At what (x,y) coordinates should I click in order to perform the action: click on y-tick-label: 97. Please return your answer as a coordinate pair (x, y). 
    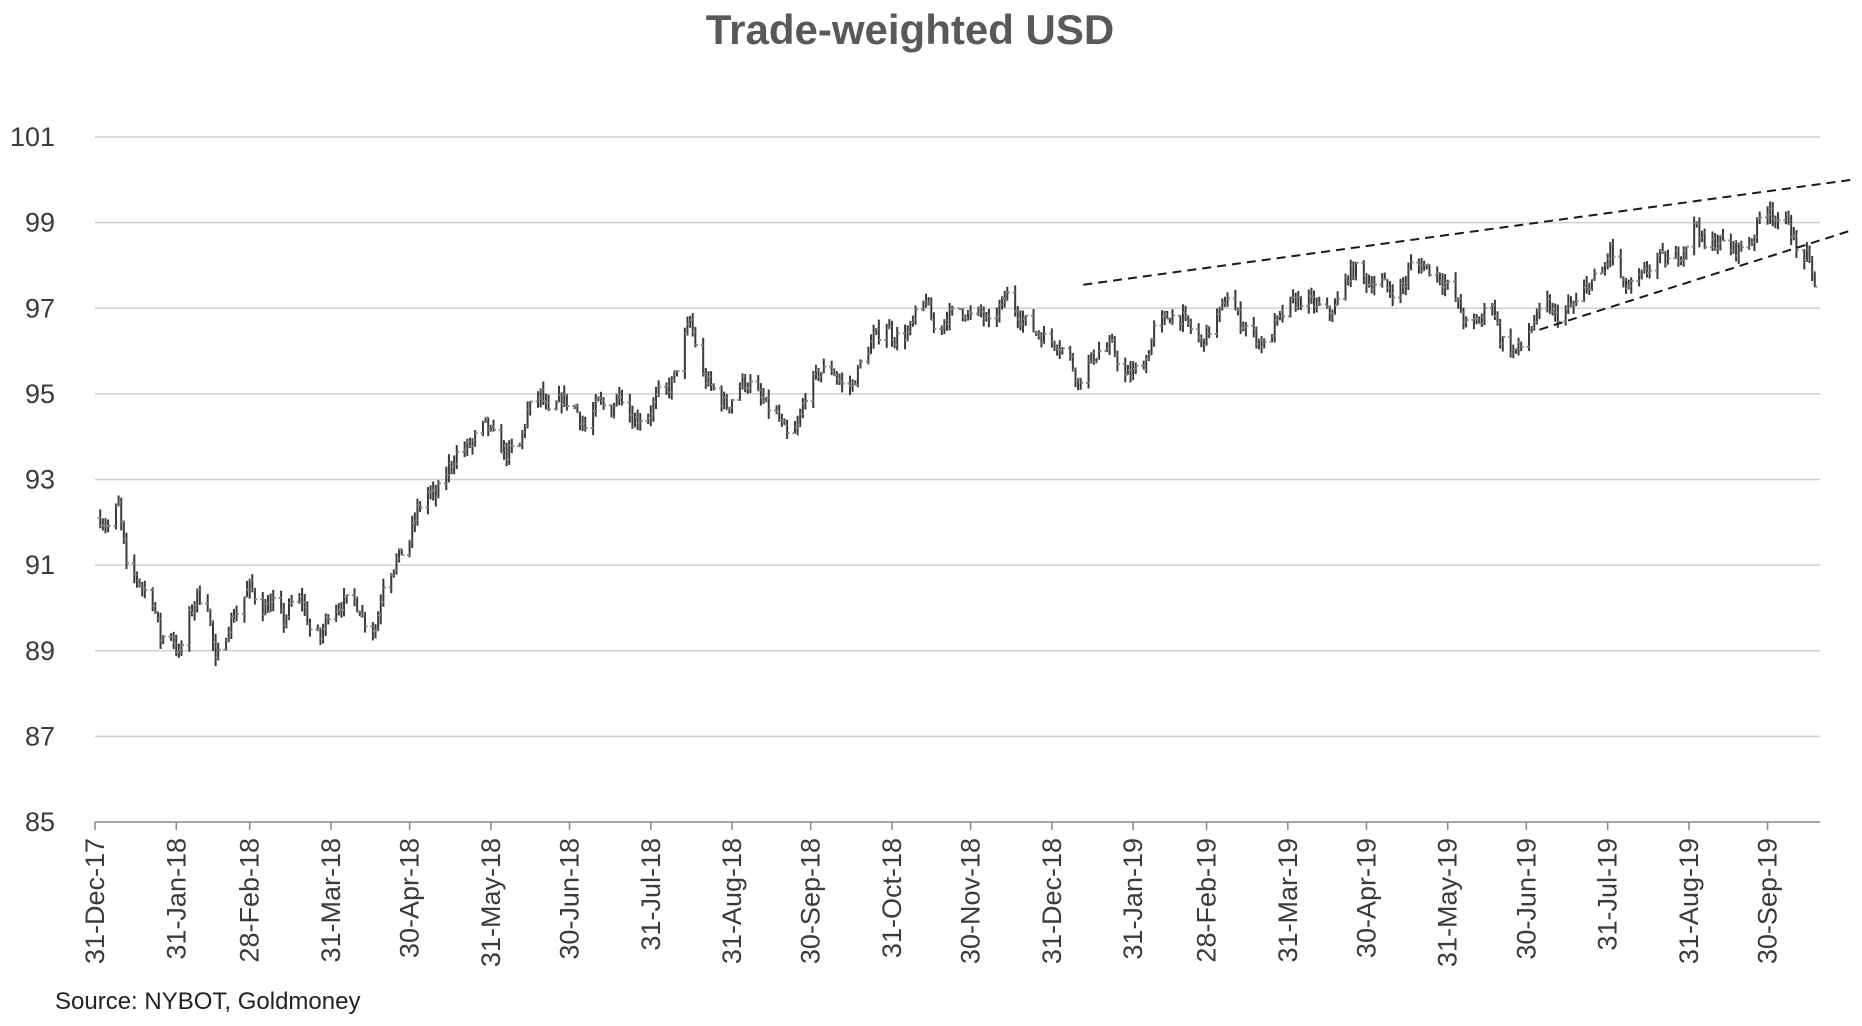
    Looking at the image, I should click on (40, 308).